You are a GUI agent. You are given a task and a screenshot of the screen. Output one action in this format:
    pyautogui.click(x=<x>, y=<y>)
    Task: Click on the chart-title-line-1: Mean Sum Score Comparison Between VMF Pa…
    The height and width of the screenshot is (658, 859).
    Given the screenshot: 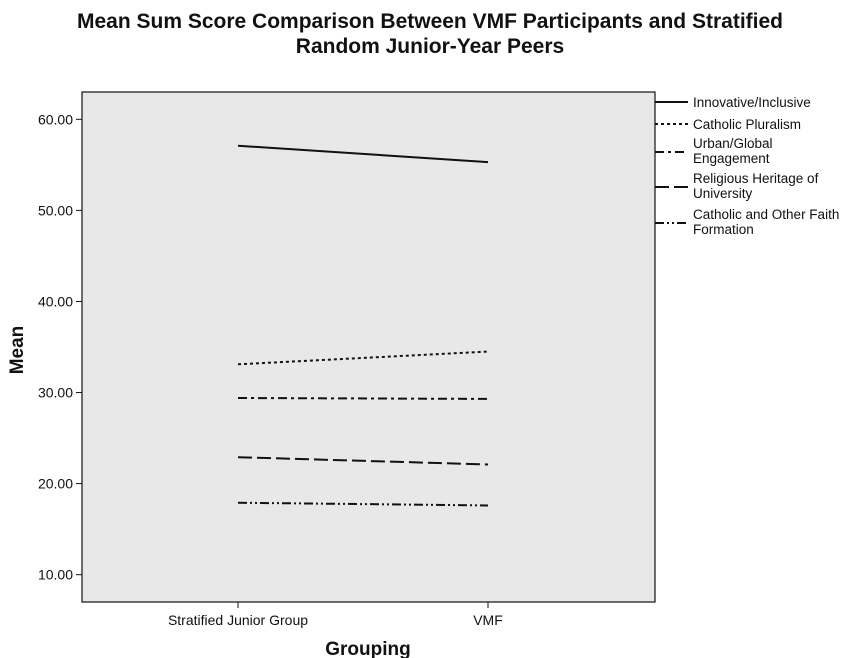 What is the action you would take?
    pyautogui.click(x=430, y=21)
    